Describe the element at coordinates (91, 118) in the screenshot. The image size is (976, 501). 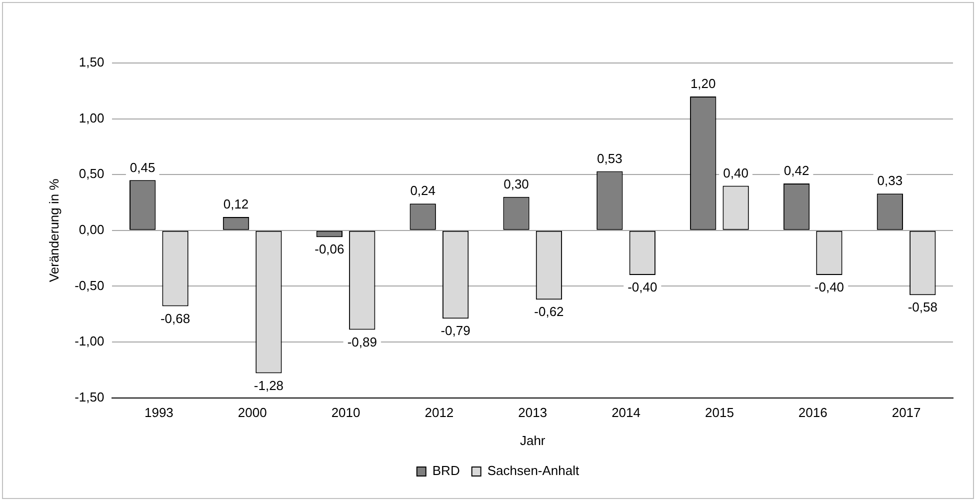
I see `y-tick-label: 1,00` at that location.